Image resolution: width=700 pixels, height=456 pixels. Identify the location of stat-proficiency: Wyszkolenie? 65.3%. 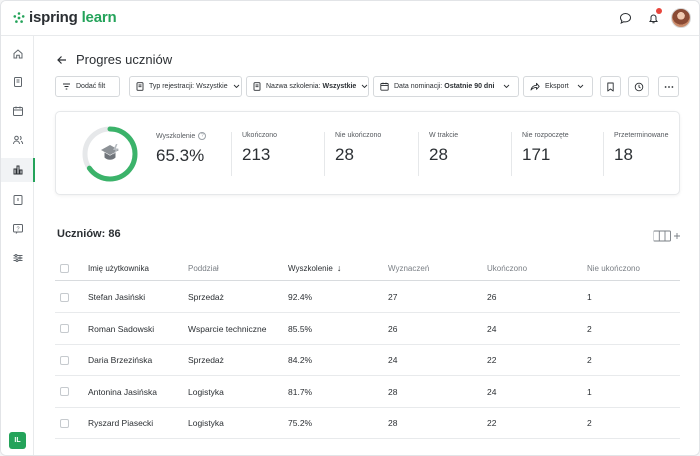
(181, 149).